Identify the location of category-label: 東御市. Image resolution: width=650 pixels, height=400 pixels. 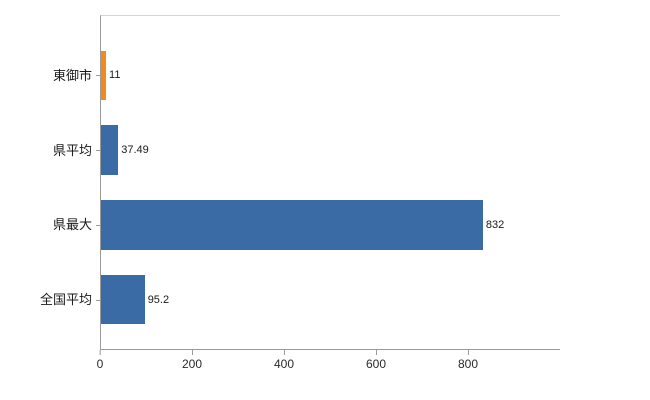
(72, 75).